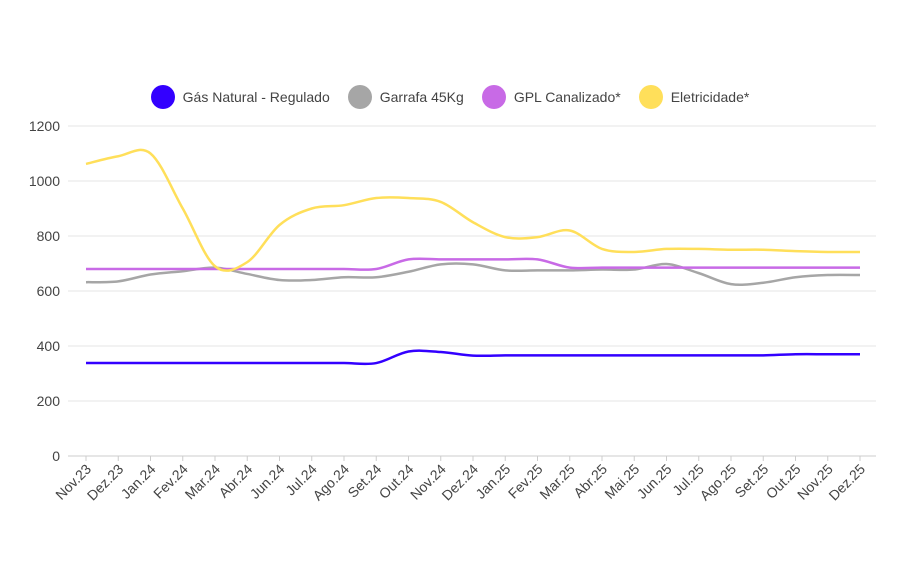  Describe the element at coordinates (256, 97) in the screenshot. I see `legend-label: Gás Natural - Regulado` at that location.